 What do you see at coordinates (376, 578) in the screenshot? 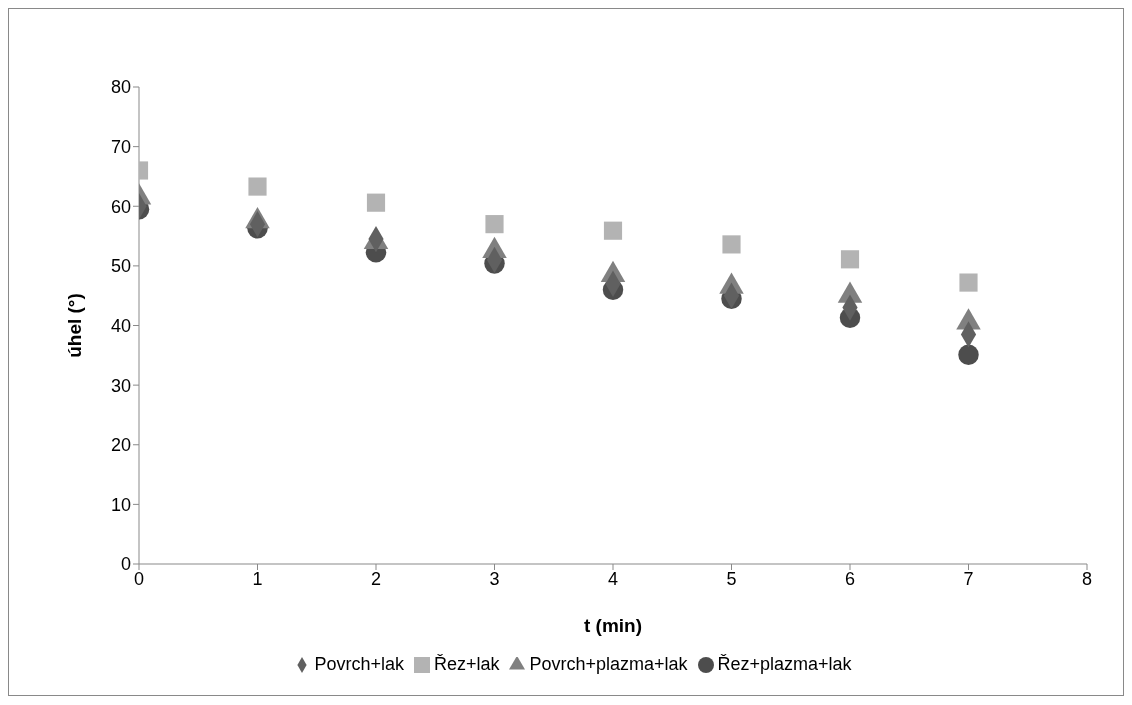
I see `x-tick-label: 2` at bounding box center [376, 578].